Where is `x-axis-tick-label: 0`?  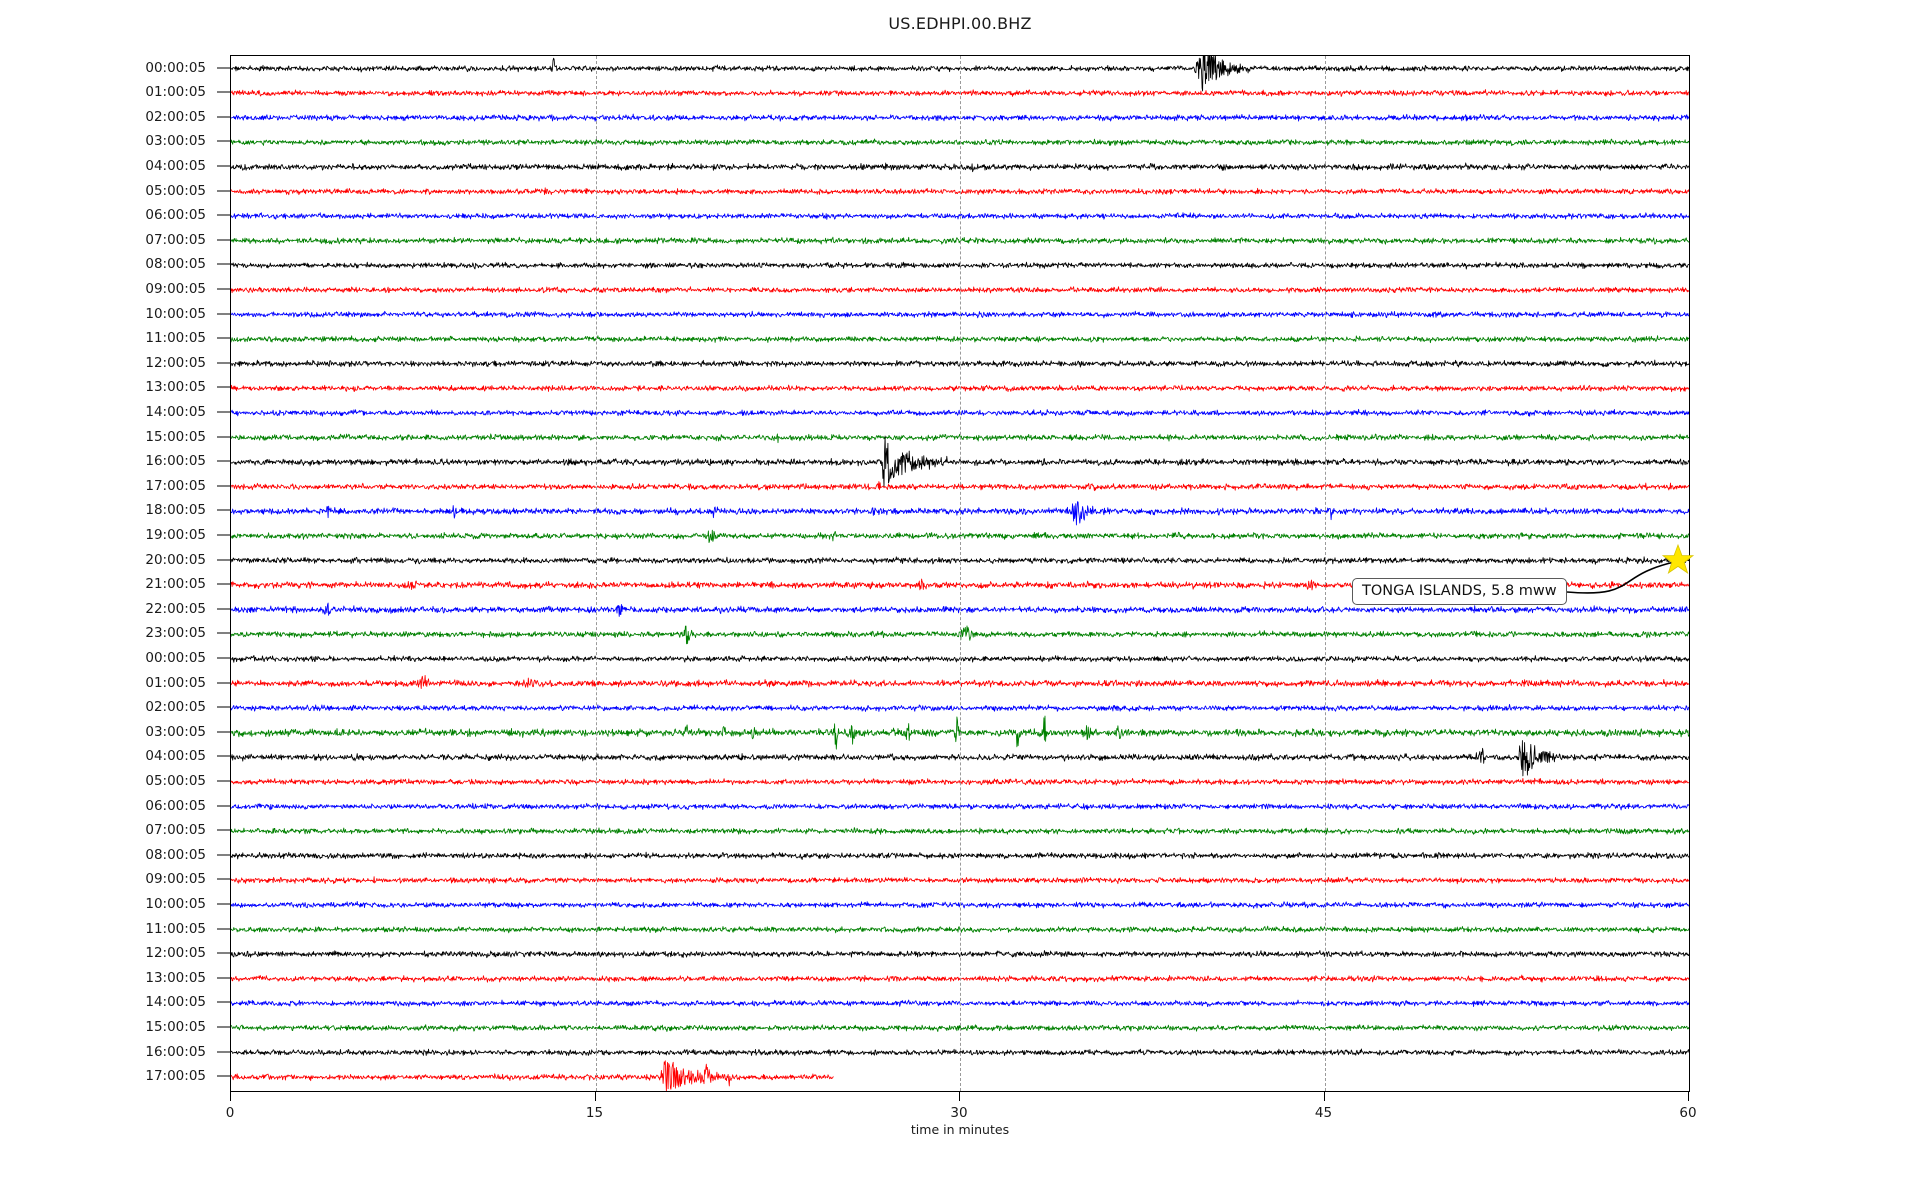
x-axis-tick-label: 0 is located at coordinates (230, 1113).